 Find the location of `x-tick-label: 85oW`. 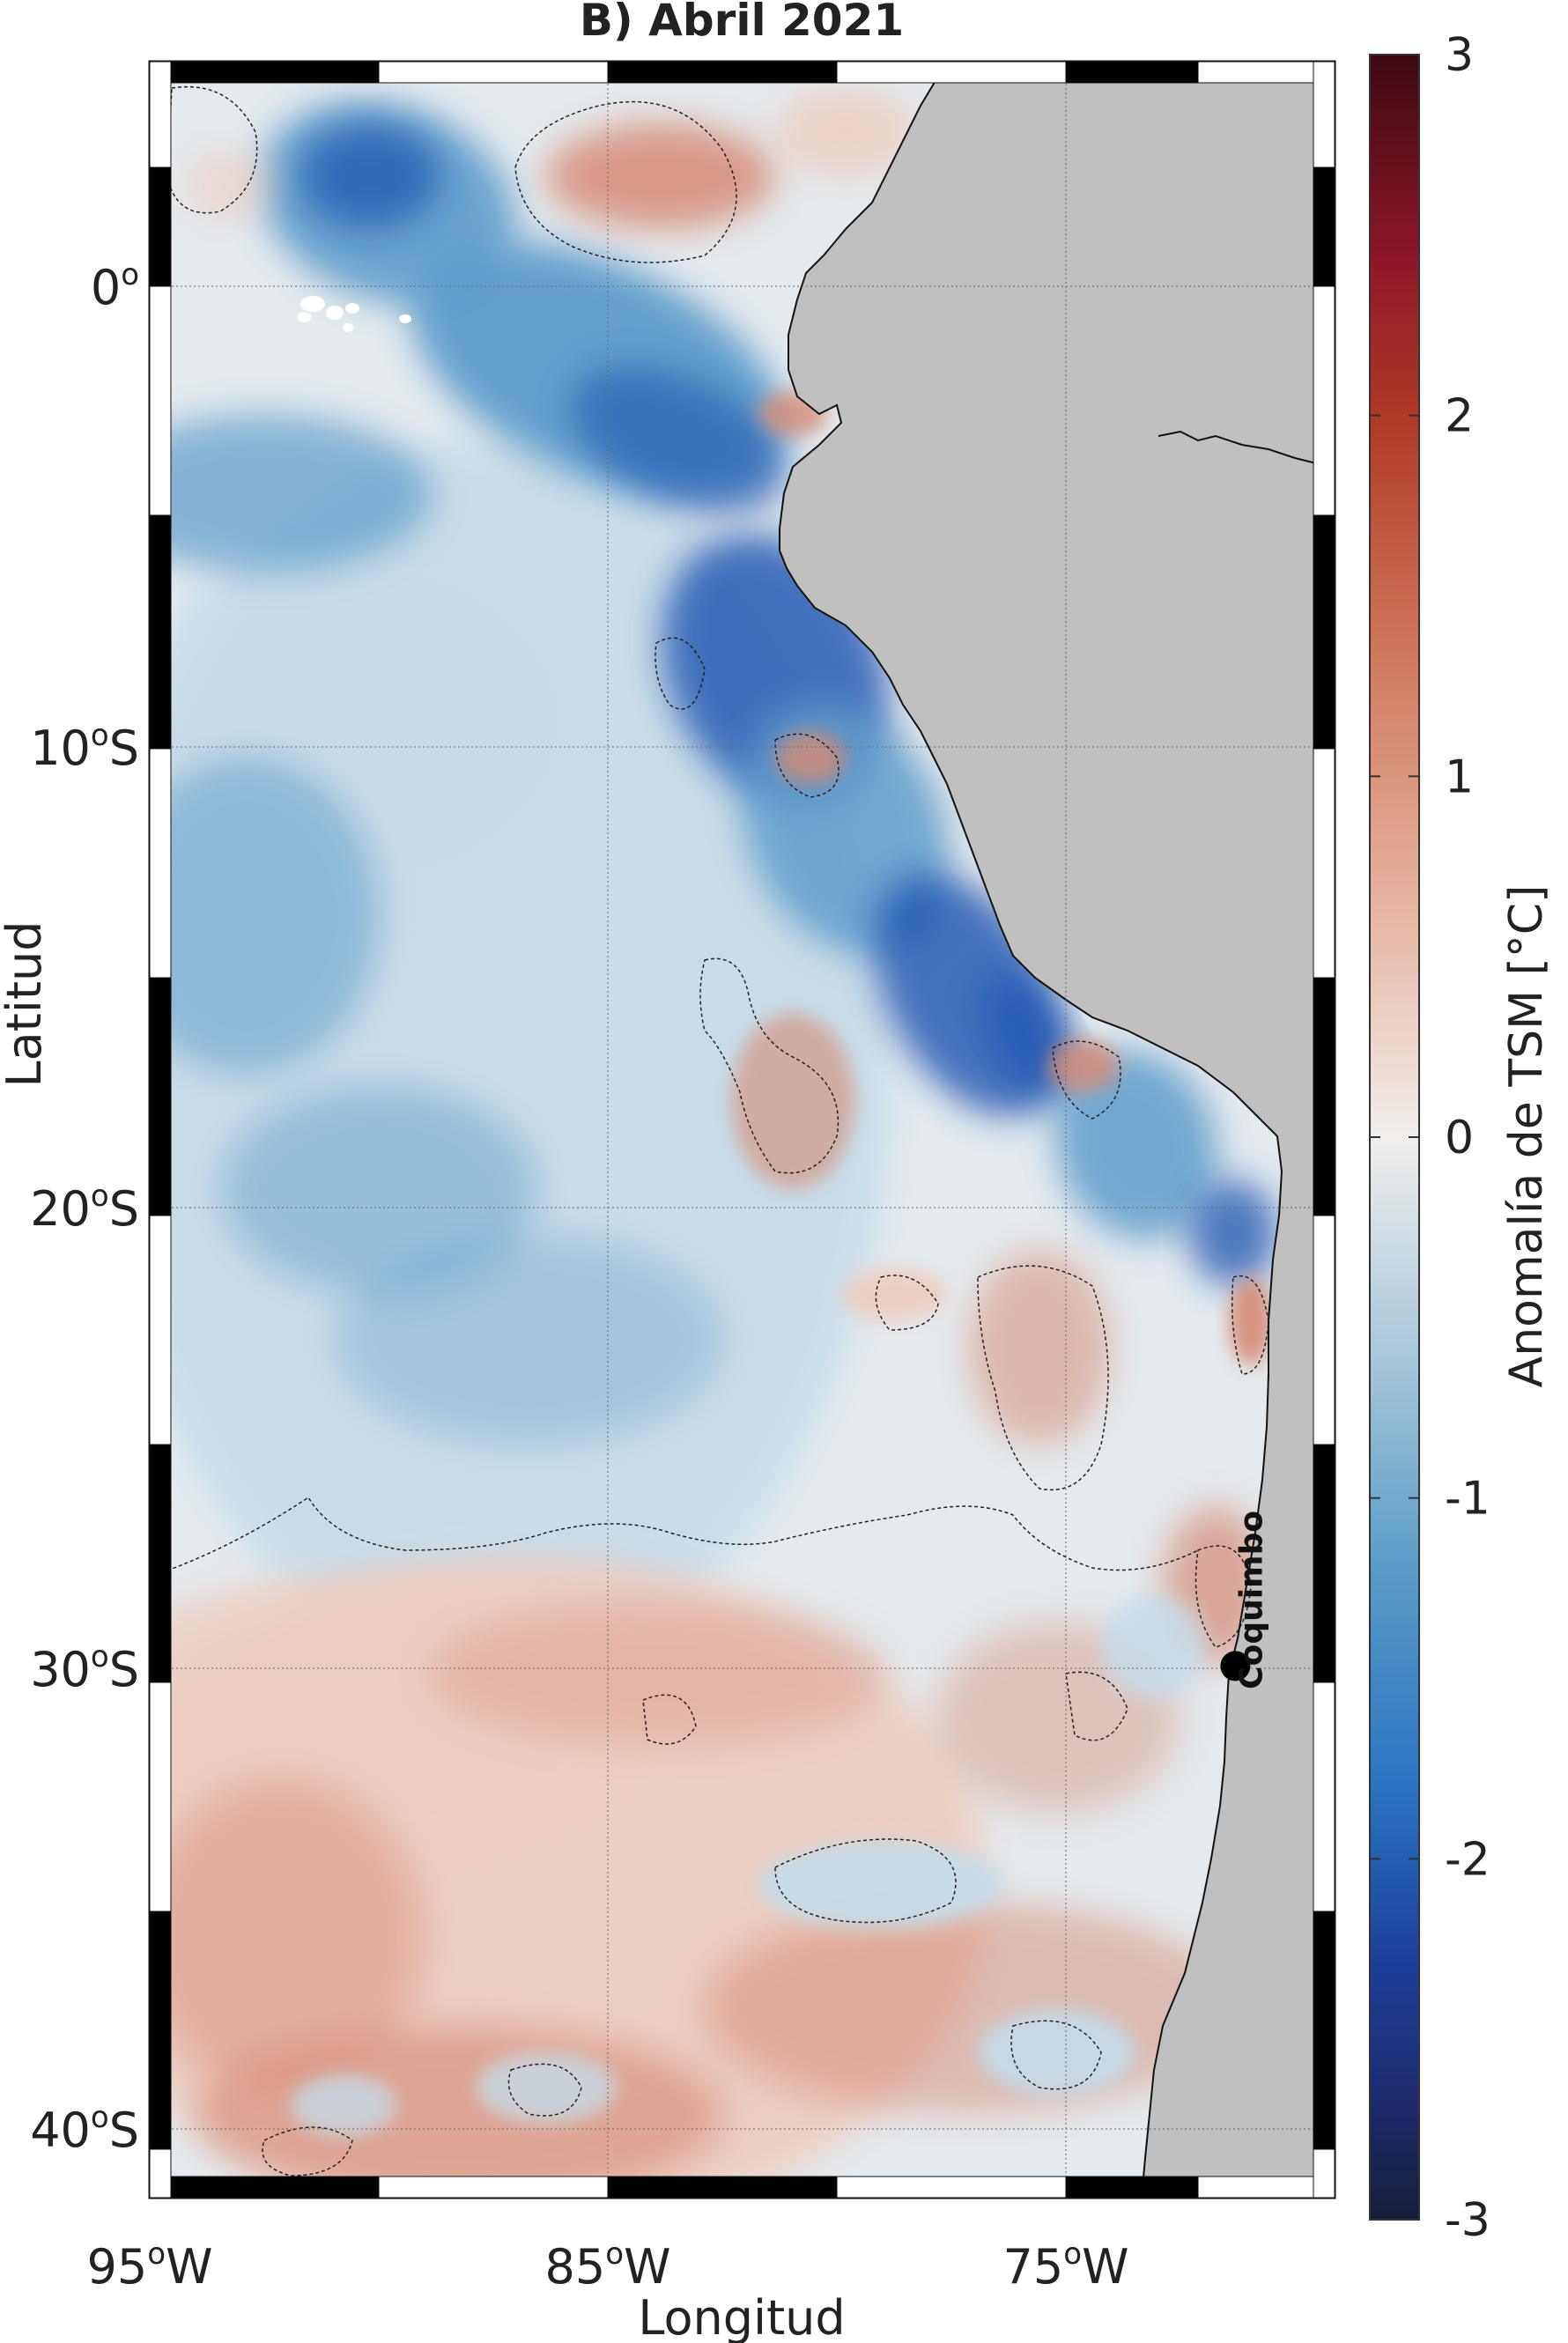

x-tick-label: 85oW is located at coordinates (608, 2266).